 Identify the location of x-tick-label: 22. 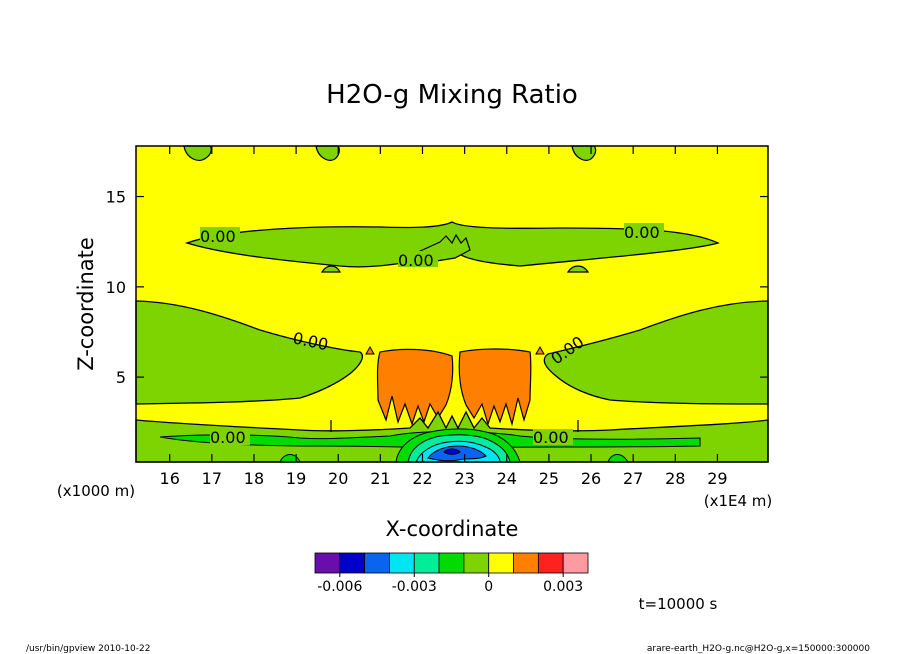
(422, 478).